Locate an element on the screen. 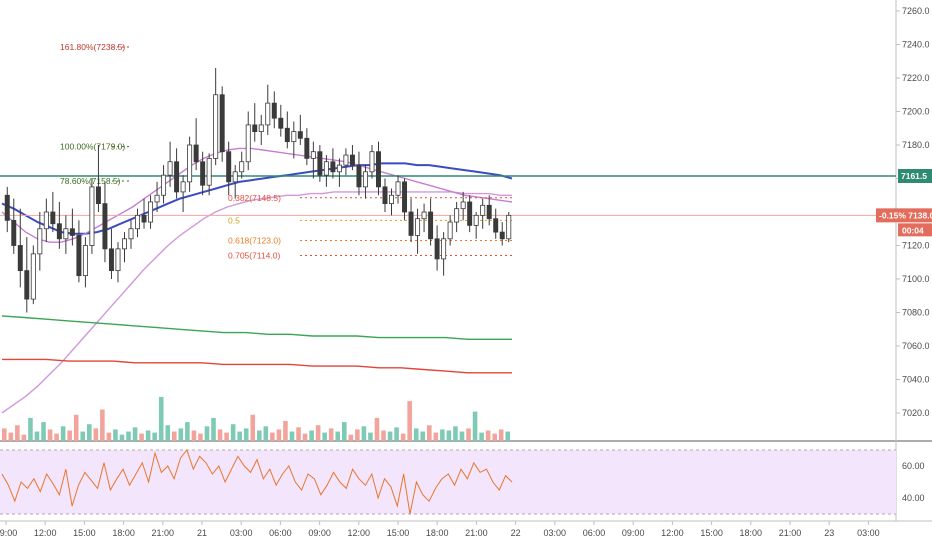 The image size is (932, 550). time-tick-label: 21:00 is located at coordinates (476, 533).